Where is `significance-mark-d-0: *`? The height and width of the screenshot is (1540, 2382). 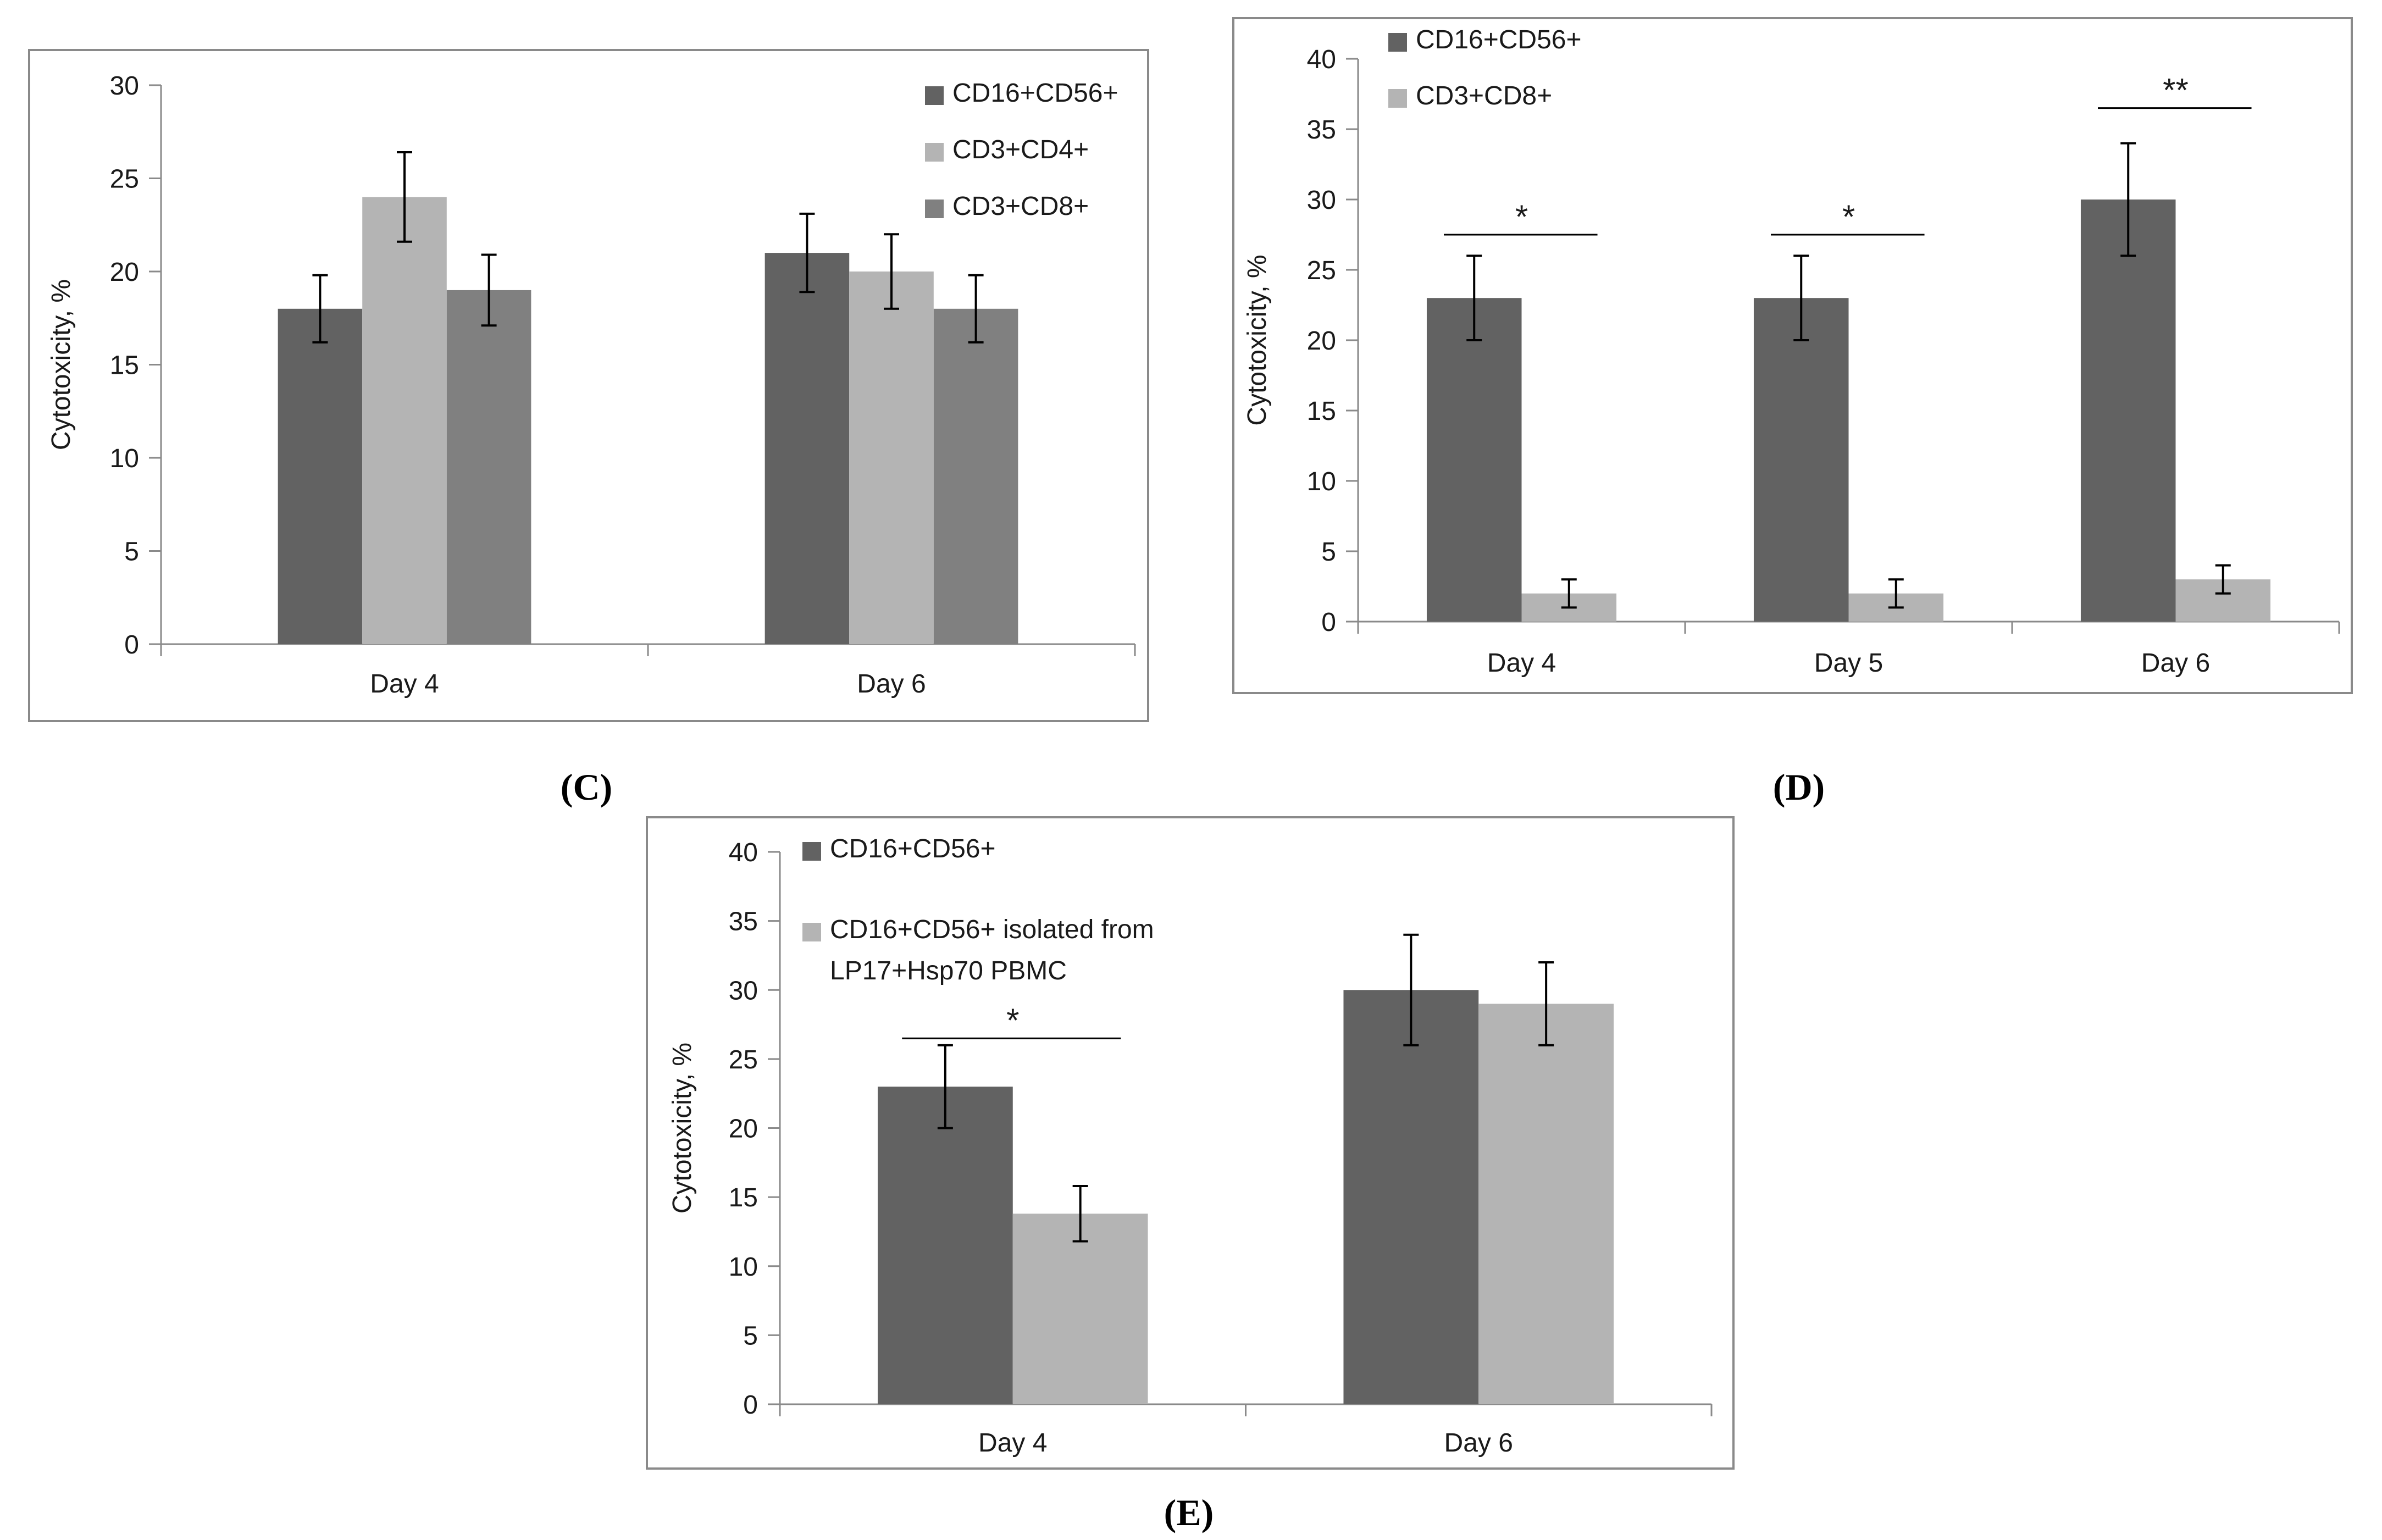 significance-mark-d-0: * is located at coordinates (1522, 216).